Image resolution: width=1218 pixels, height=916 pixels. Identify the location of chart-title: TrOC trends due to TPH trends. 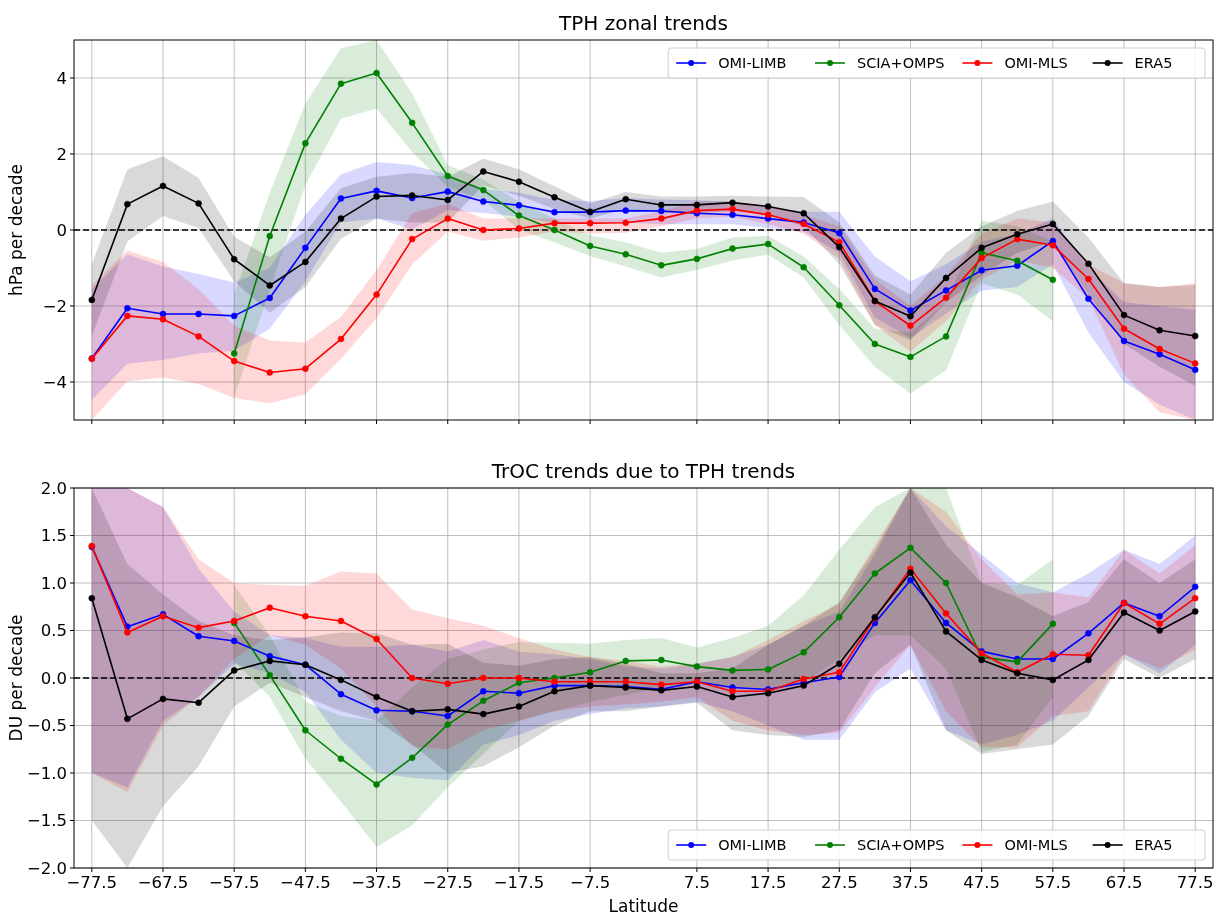
(643, 471).